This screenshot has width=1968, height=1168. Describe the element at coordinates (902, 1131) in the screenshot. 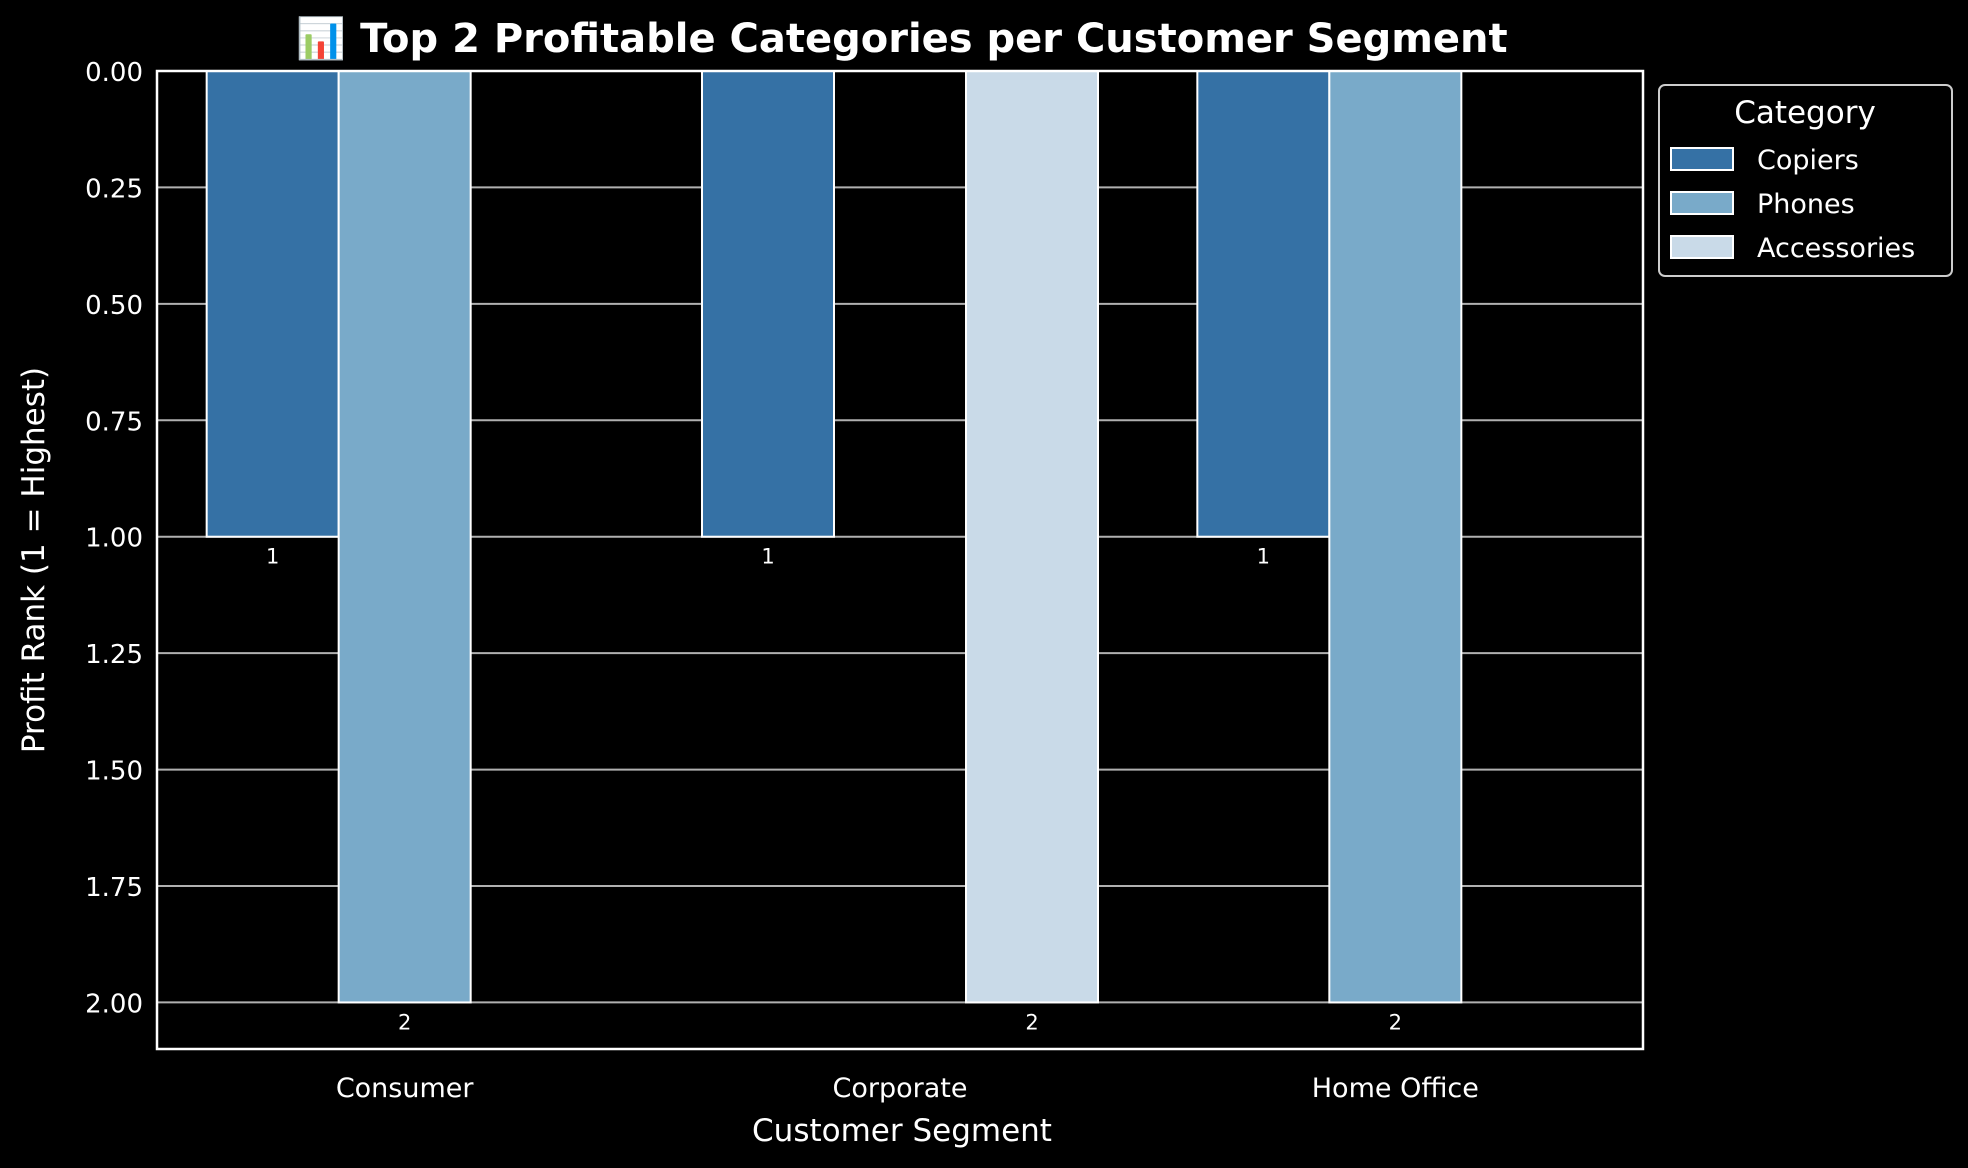

I see `x-axis-label: Customer Segment` at that location.